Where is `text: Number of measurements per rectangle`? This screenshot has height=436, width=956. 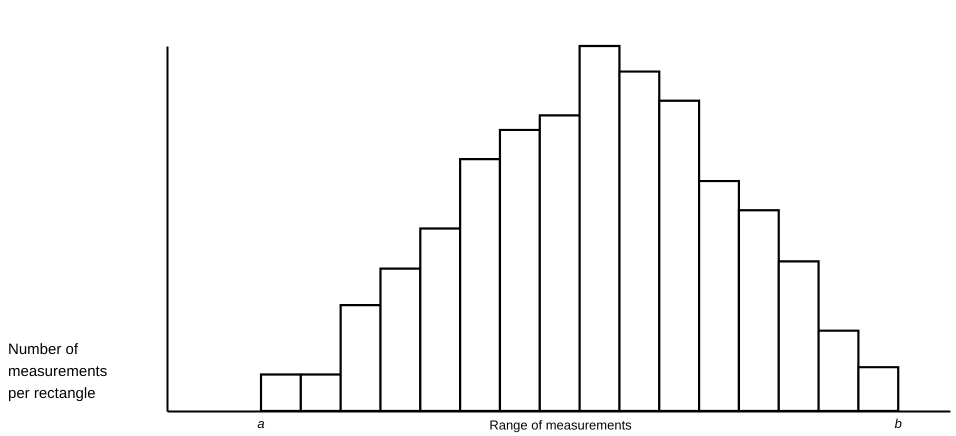
text: Number of measurements per rectangle is located at coordinates (58, 371).